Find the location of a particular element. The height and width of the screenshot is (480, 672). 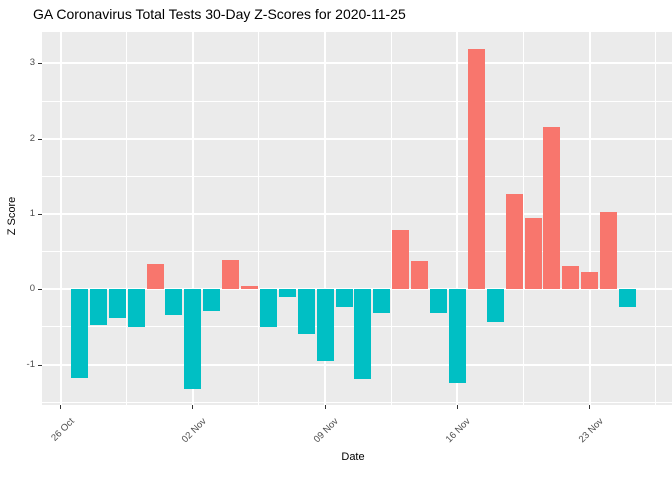

x-axis-title: Date is located at coordinates (353, 457).